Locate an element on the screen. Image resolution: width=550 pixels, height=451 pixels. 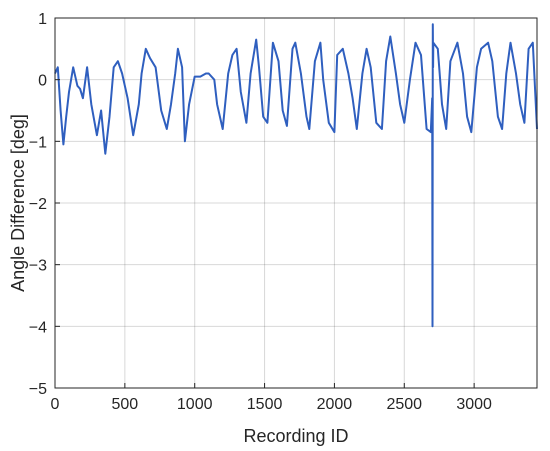
x-axis-label: Recording ID is located at coordinates (295, 436).